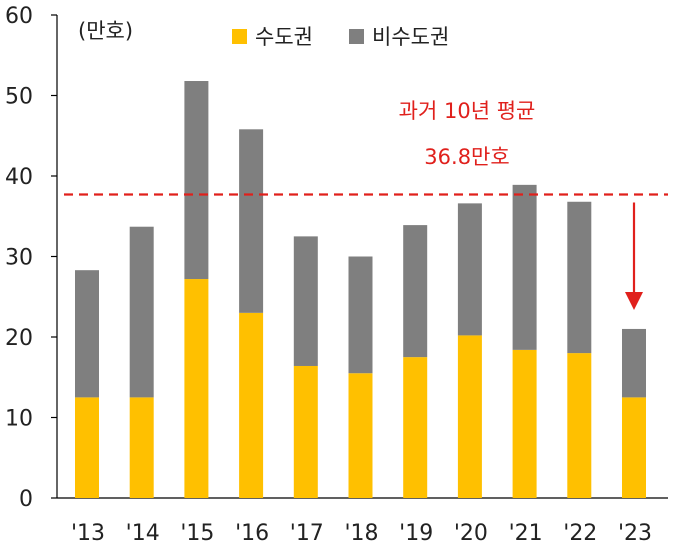 The width and height of the screenshot is (687, 558). I want to click on annotation: 과거 10년 평균 36.8만호, so click(467, 134).